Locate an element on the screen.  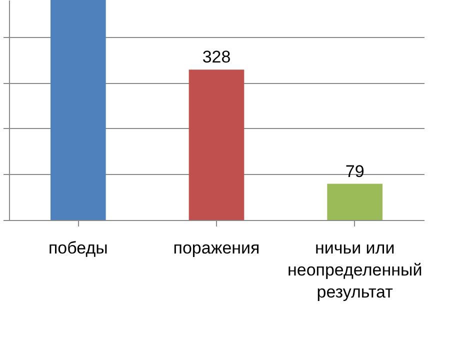
x-tick-label: ничьи или неопределенный результат is located at coordinates (354, 270).